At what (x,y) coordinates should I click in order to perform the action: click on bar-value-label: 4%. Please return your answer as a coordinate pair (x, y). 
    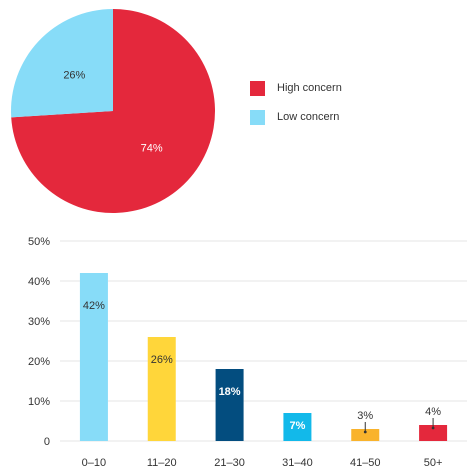
    Looking at the image, I should click on (433, 412).